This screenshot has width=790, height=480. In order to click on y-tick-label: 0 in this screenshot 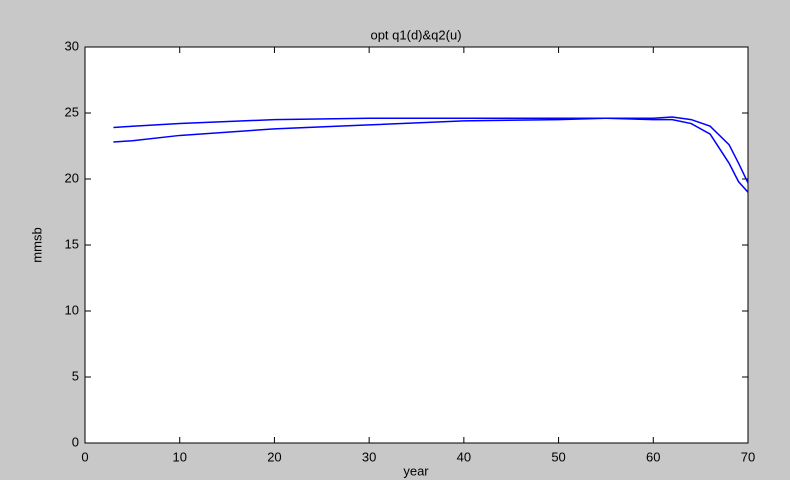, I will do `click(75, 441)`.